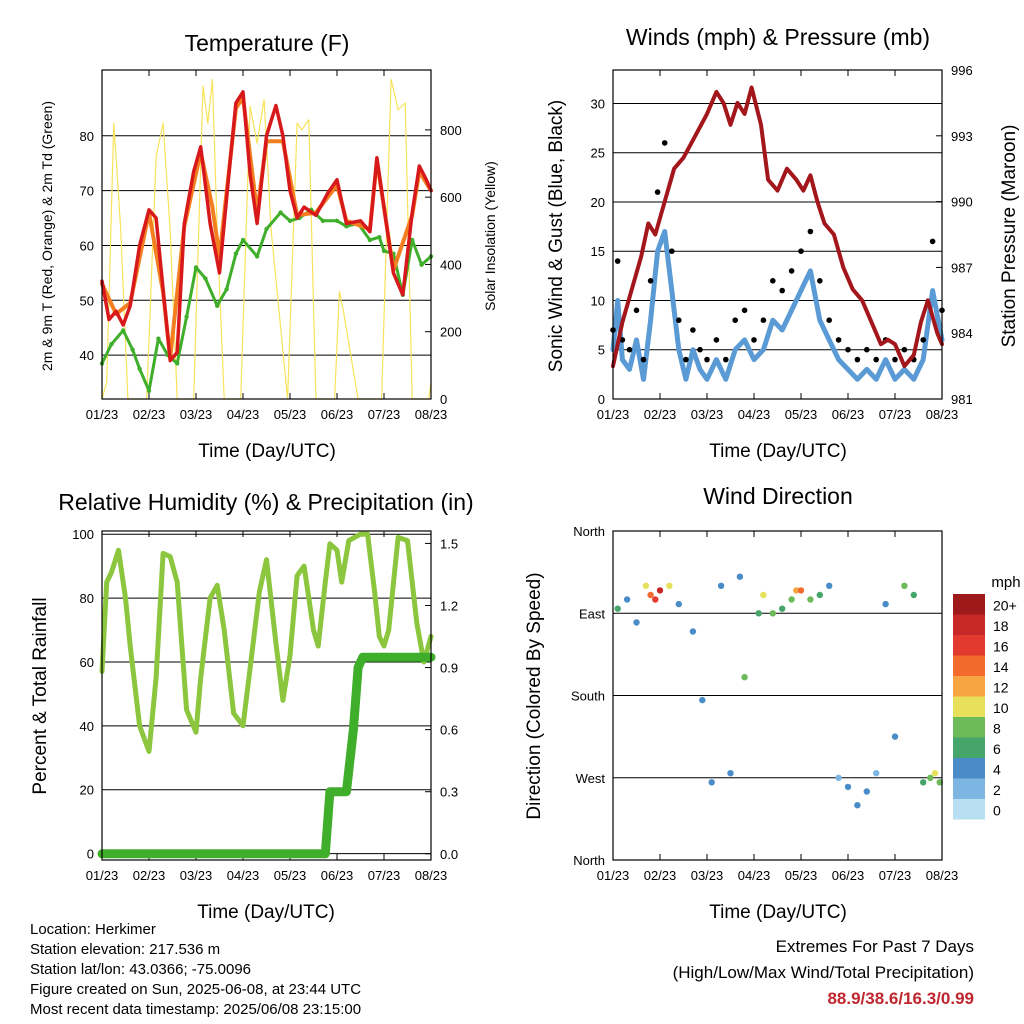 The height and width of the screenshot is (1024, 1024). What do you see at coordinates (266, 239) in the screenshot?
I see `solar-insolation-line` at bounding box center [266, 239].